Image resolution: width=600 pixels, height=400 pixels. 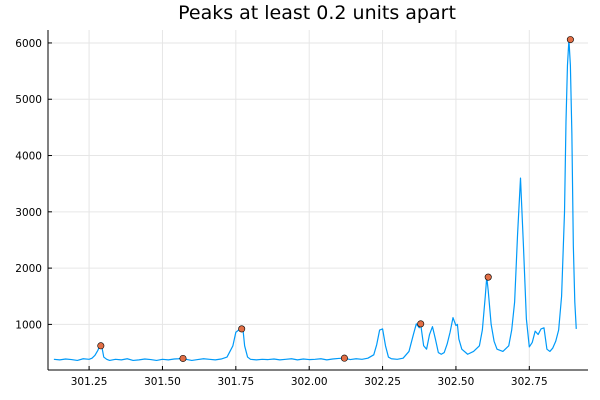 What do you see at coordinates (162, 382) in the screenshot?
I see `x-tick-label: 301.50` at bounding box center [162, 382].